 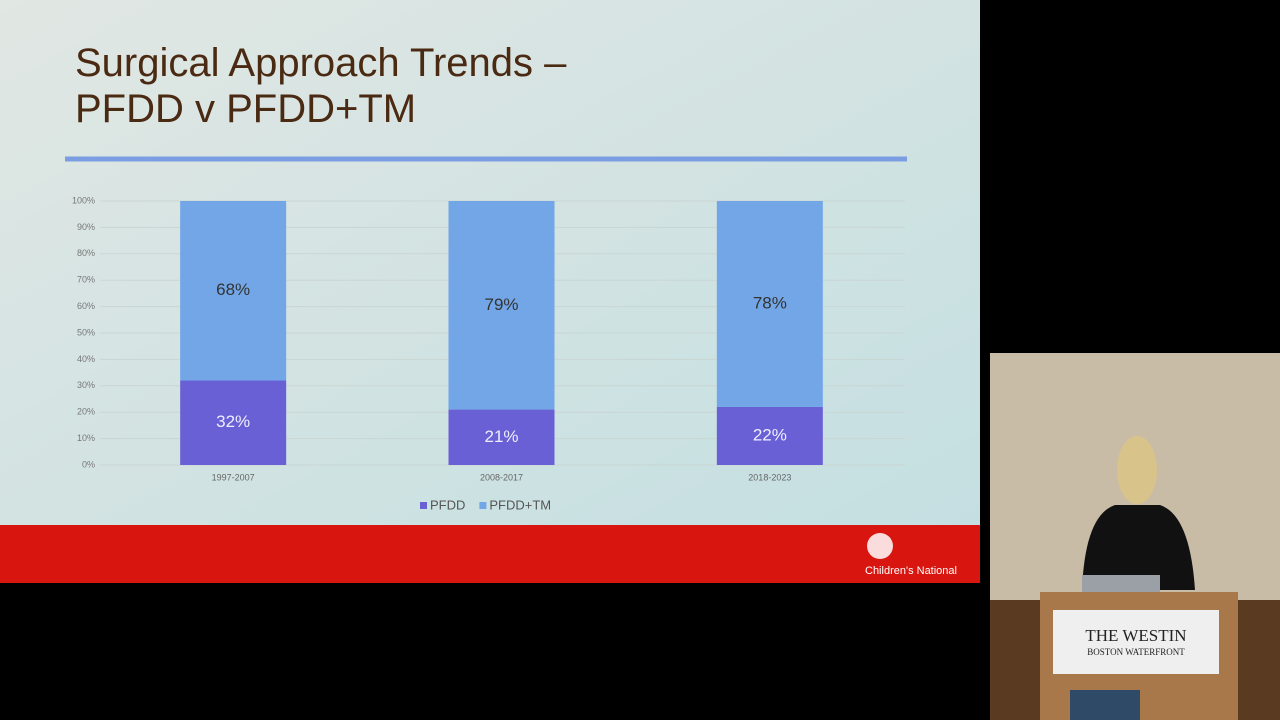 I want to click on y-tick-label: 100%, so click(x=83, y=200).